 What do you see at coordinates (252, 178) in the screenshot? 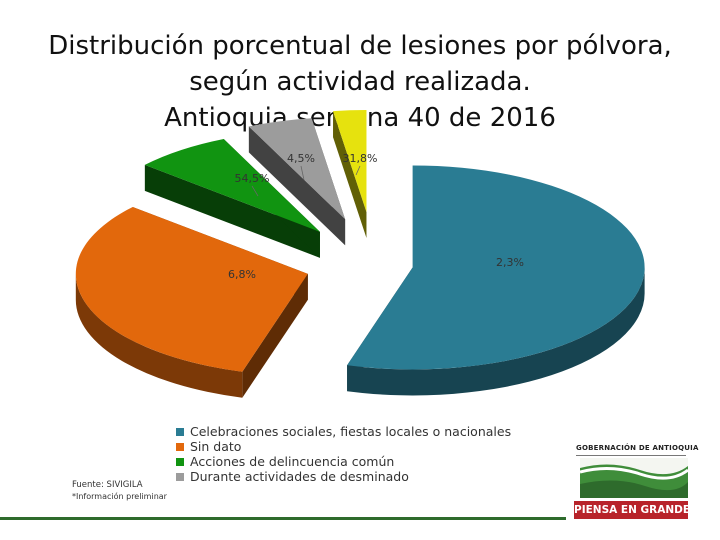
I see `slice-label-2: 54,5%` at bounding box center [252, 178].